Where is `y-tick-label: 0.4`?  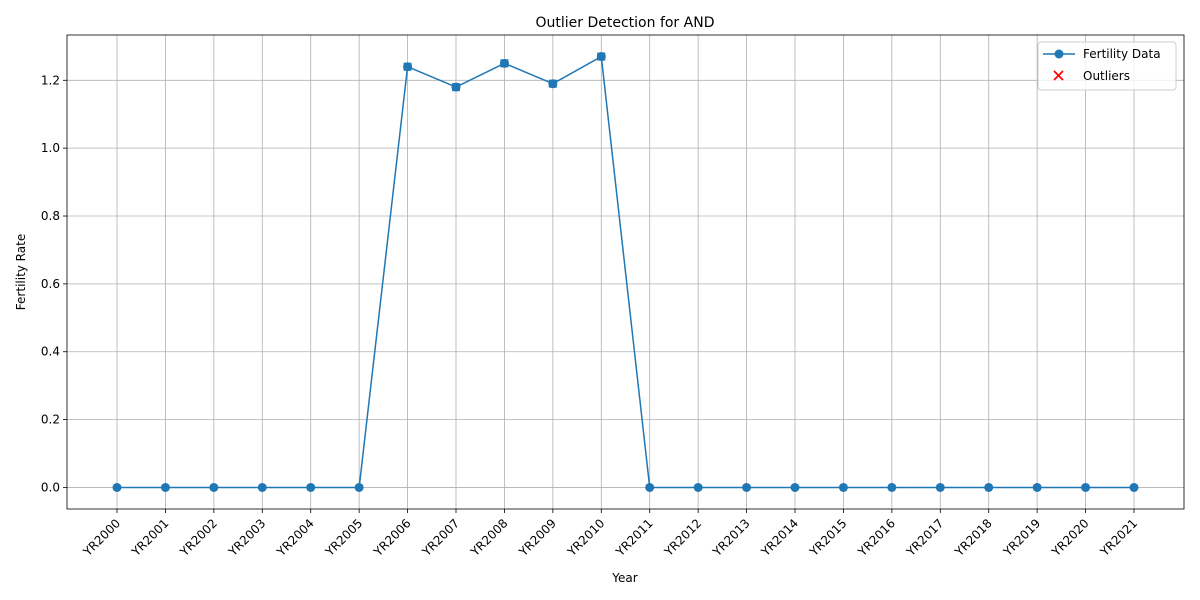
y-tick-label: 0.4 is located at coordinates (50, 352).